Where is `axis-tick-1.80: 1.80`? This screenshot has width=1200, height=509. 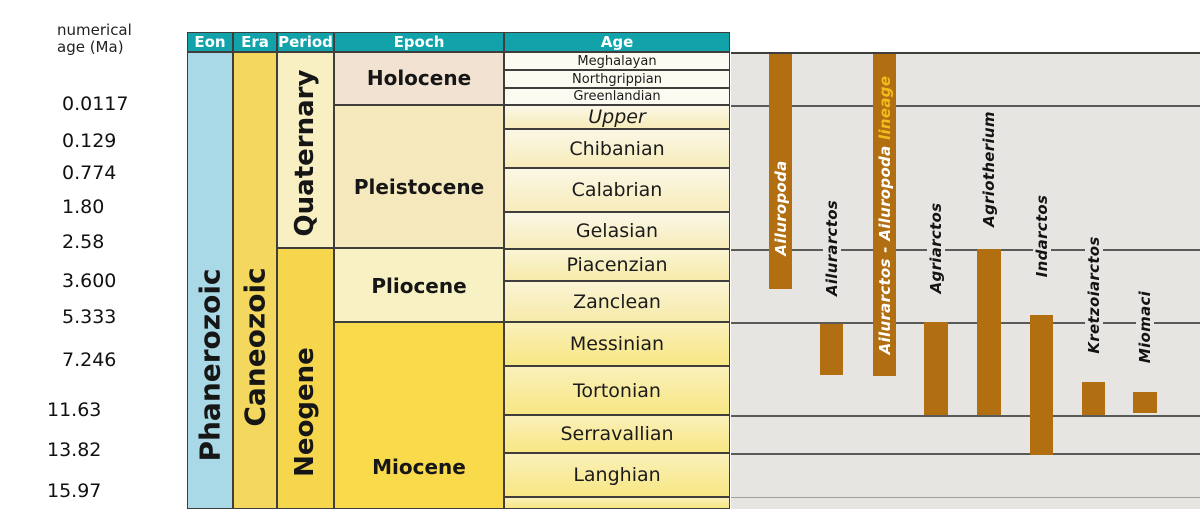 axis-tick-1.80: 1.80 is located at coordinates (83, 207).